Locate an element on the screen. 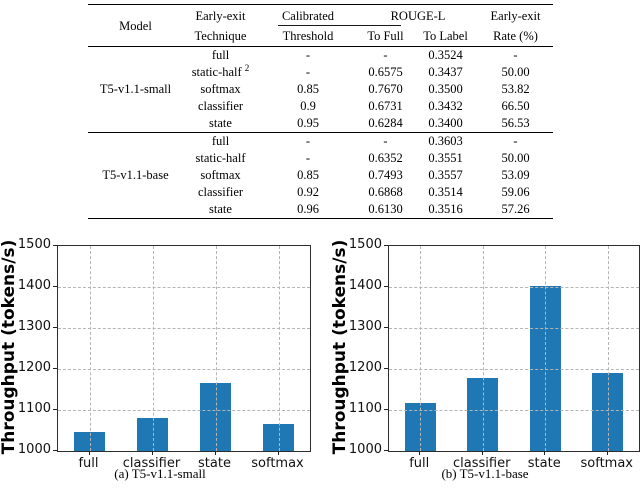  table-row: T5-v1.1-base full - - 0.3603 - is located at coordinates (321, 175).